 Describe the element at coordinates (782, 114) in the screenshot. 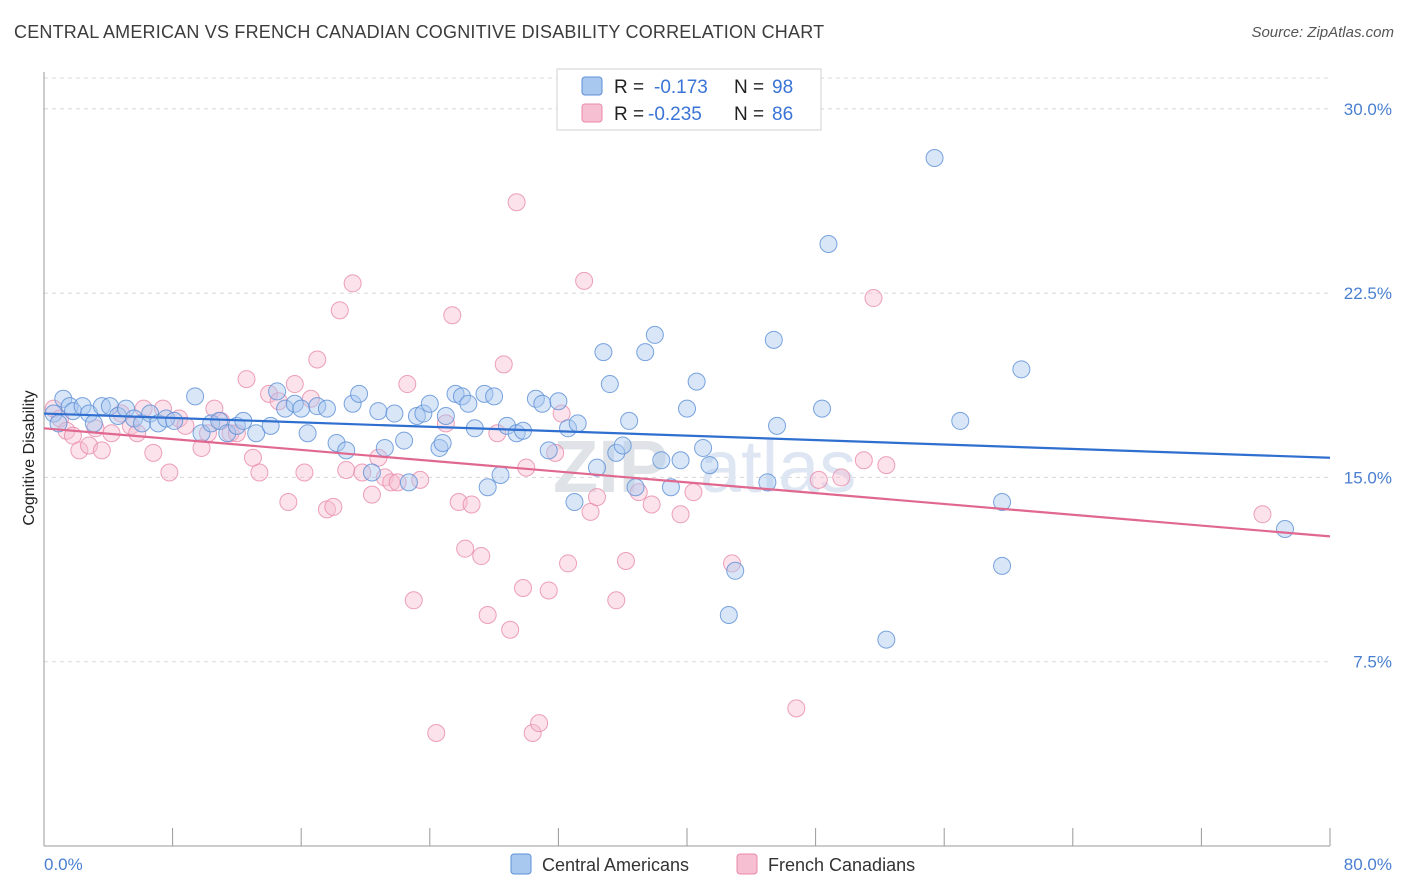

I see `legend-n-value-2: 86` at that location.